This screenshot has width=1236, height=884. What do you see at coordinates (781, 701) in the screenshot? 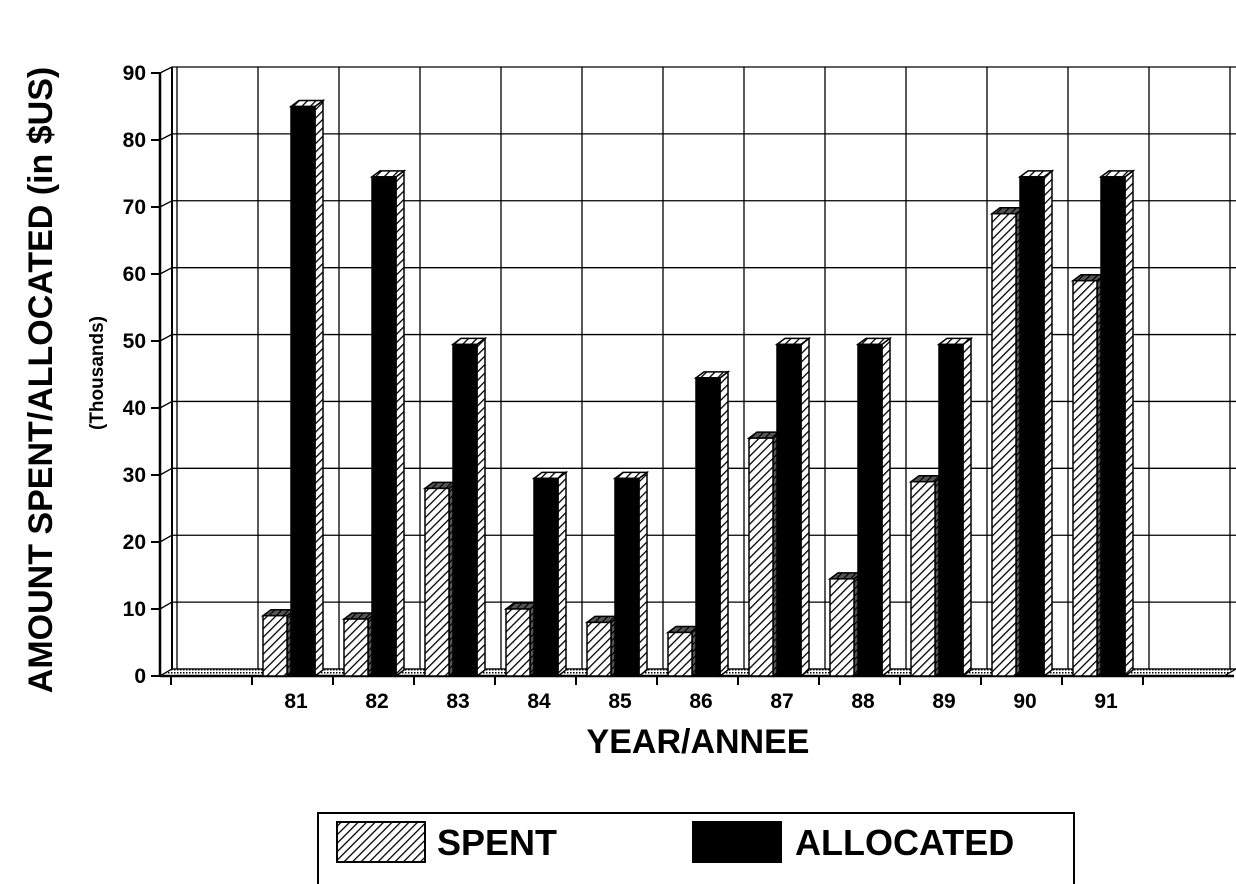
I see `x-tick-label: 87` at bounding box center [781, 701].